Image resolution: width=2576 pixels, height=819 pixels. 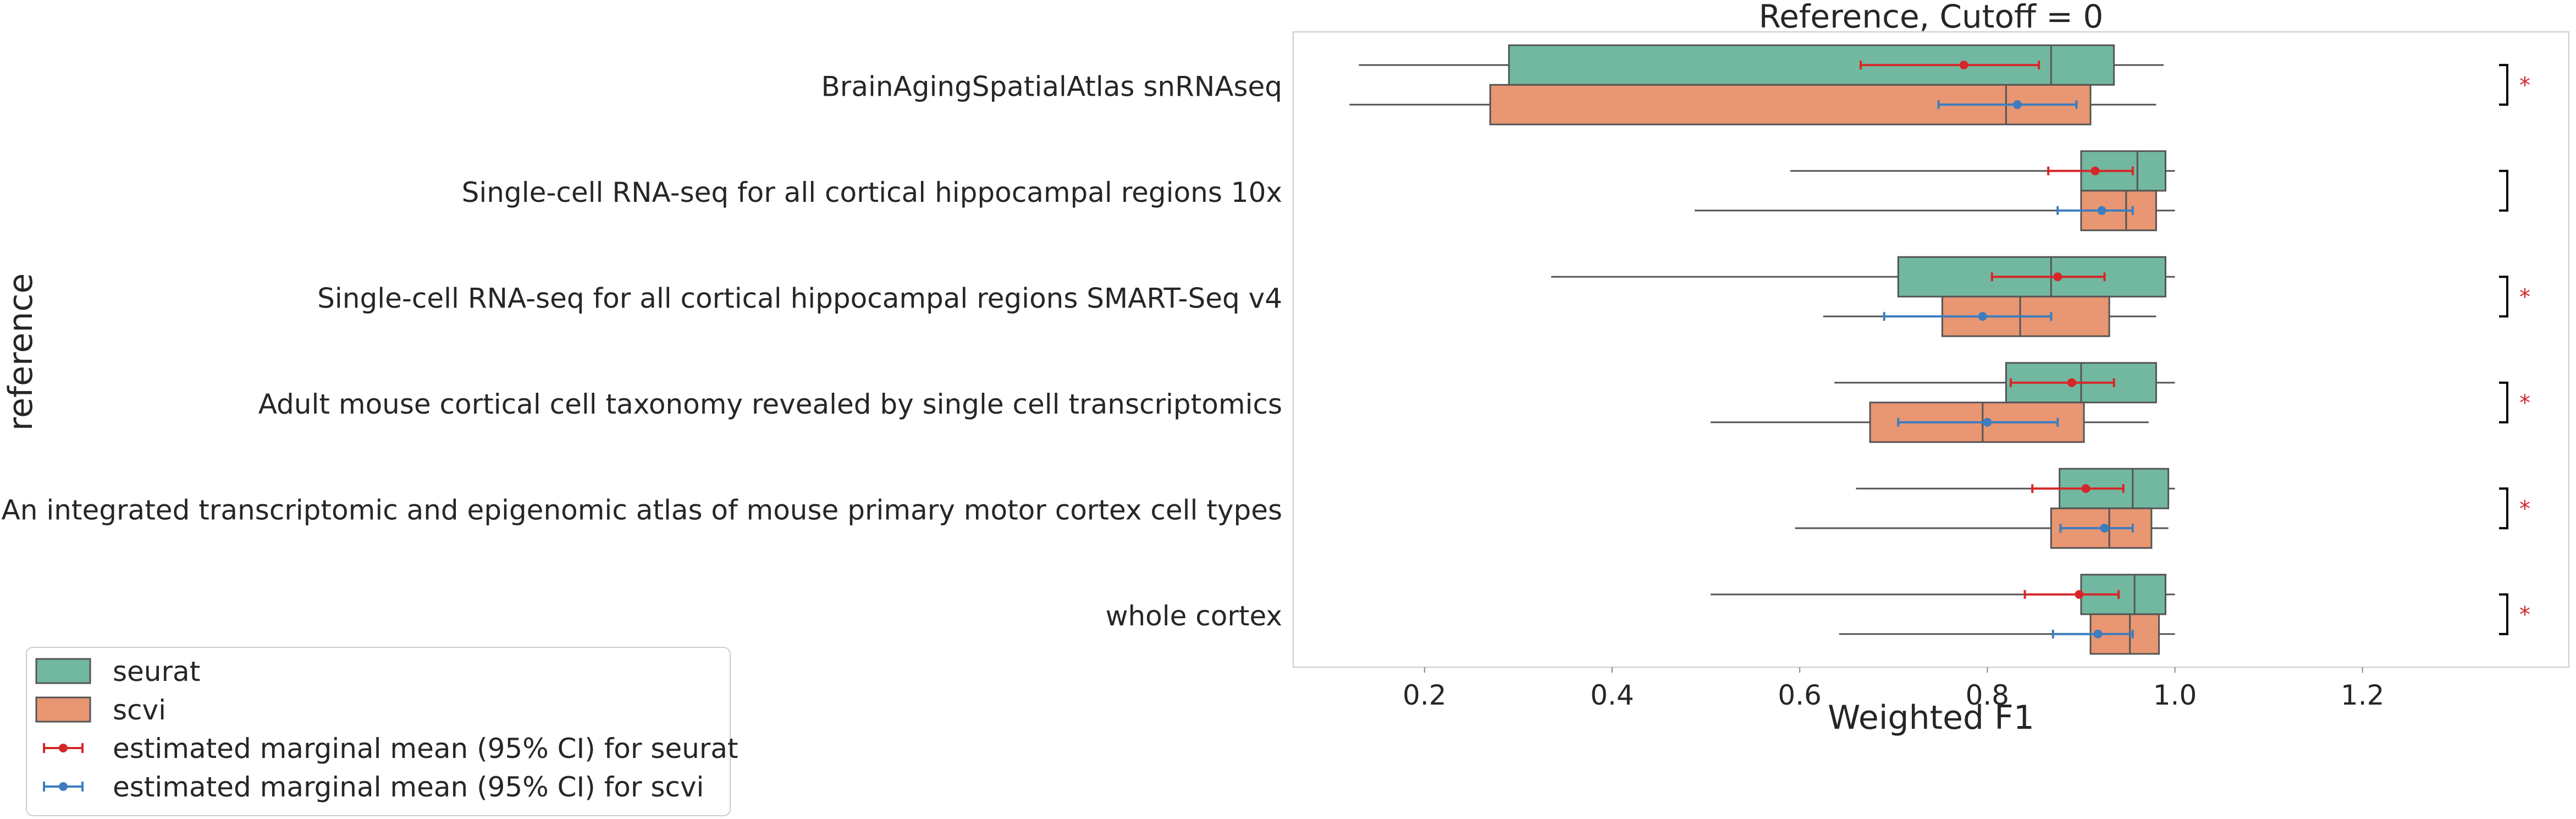 What do you see at coordinates (1051, 86) in the screenshot?
I see `y-category-label: BrainAgingSpatialAtlas snRNAseq` at bounding box center [1051, 86].